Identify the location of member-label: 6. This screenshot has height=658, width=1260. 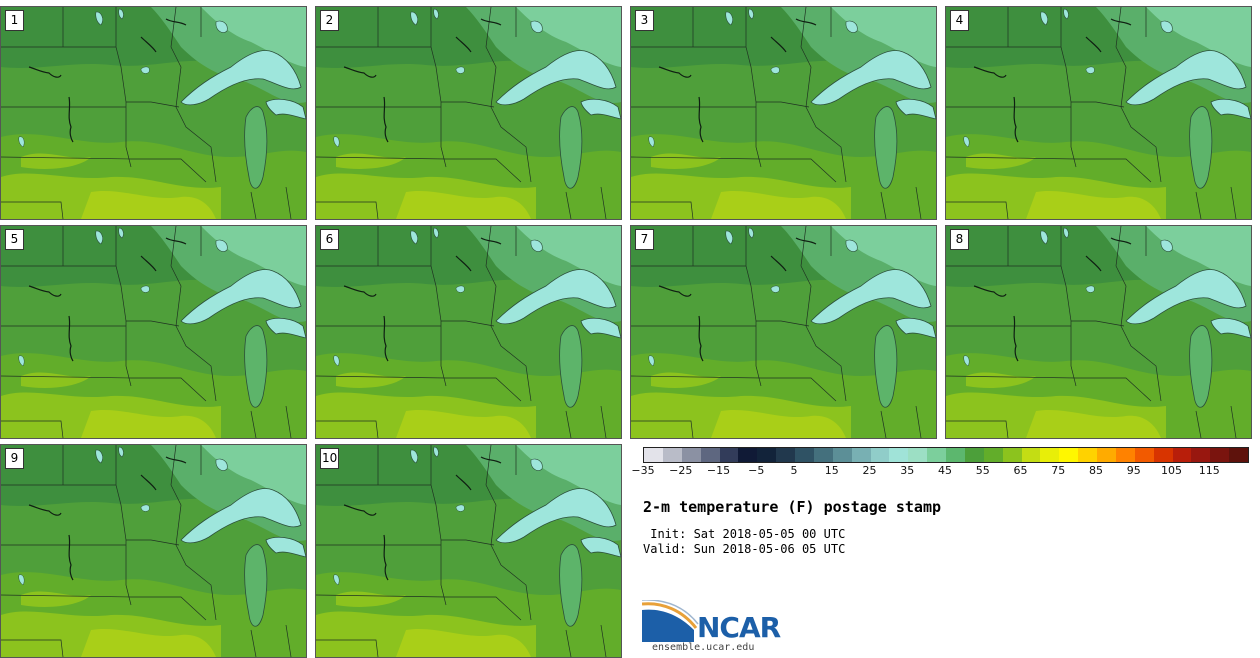
(329, 239).